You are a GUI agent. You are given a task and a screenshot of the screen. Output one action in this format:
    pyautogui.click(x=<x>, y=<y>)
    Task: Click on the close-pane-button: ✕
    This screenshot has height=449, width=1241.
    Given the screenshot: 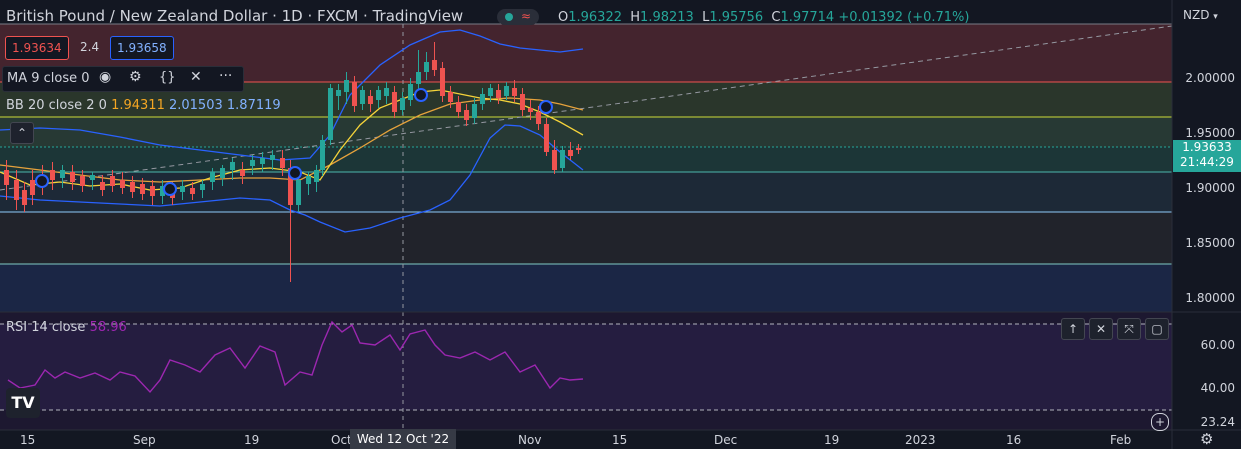 What is the action you would take?
    pyautogui.click(x=1101, y=329)
    